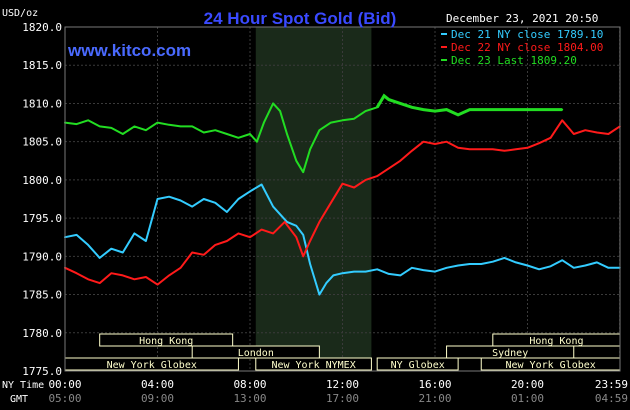  What do you see at coordinates (19, 399) in the screenshot?
I see `gmt-axis-label: GMT` at bounding box center [19, 399].